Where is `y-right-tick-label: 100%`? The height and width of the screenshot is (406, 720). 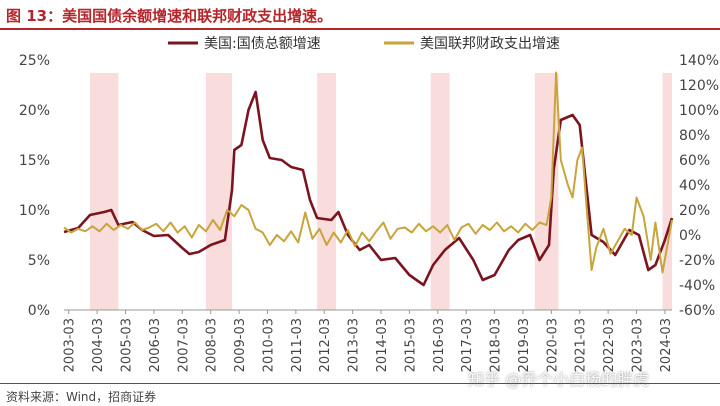 y-right-tick-label: 100% is located at coordinates (699, 111).